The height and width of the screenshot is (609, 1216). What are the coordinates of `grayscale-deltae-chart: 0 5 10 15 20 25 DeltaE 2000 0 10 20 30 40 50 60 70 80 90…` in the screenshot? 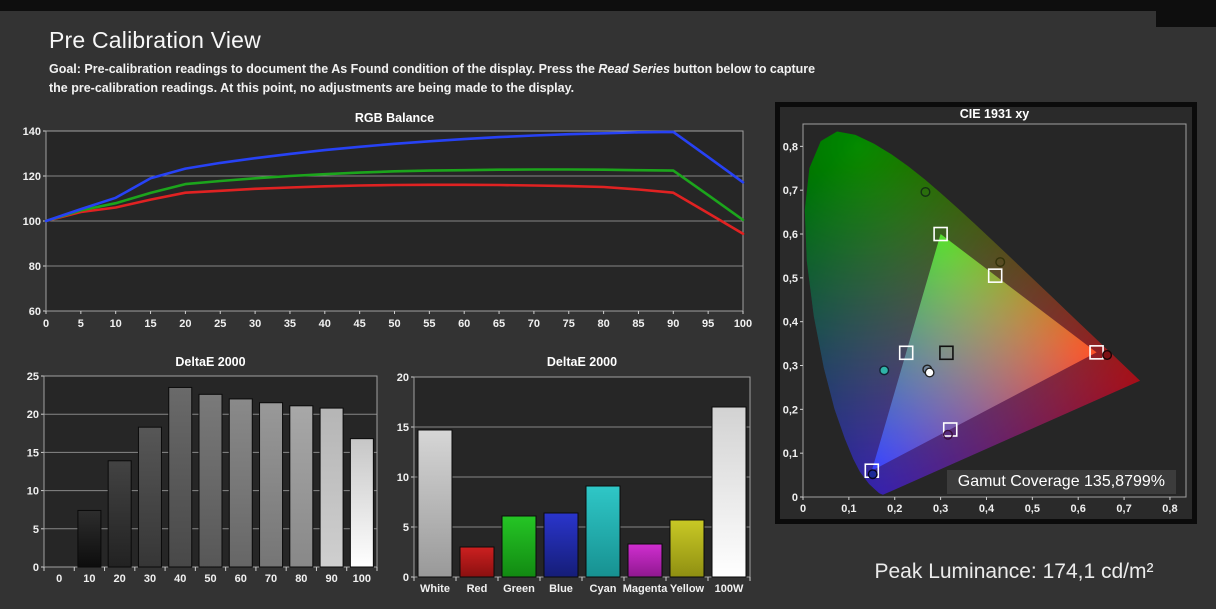 It's located at (202, 470).